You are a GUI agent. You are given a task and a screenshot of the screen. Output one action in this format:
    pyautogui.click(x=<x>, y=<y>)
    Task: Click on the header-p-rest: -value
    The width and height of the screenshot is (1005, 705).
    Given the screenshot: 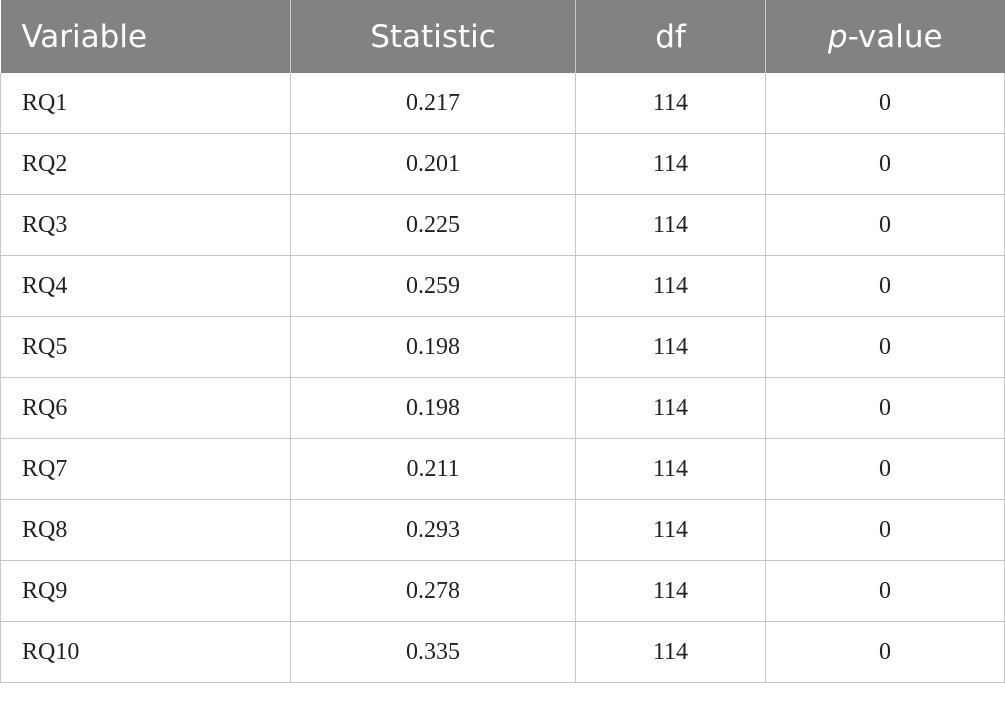 What is the action you would take?
    pyautogui.click(x=895, y=36)
    